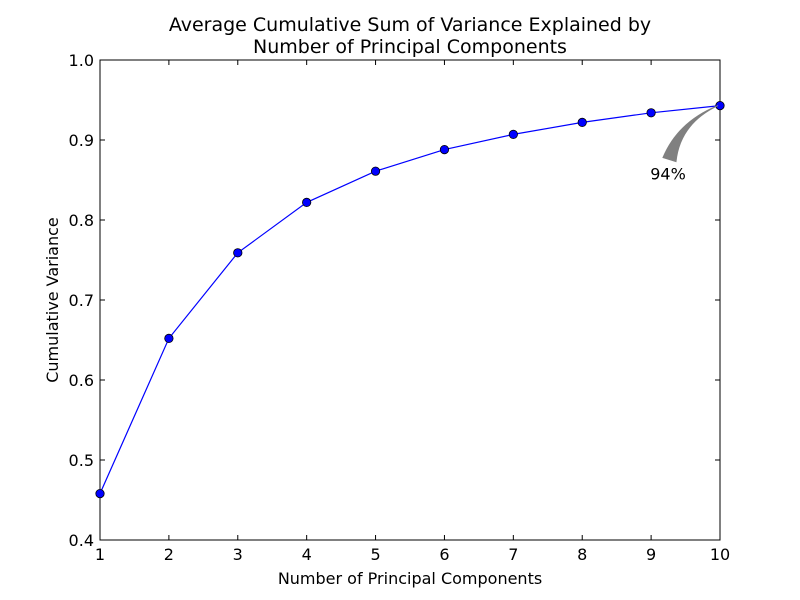 The width and height of the screenshot is (800, 600). I want to click on y-tick-label: 0.6, so click(81, 380).